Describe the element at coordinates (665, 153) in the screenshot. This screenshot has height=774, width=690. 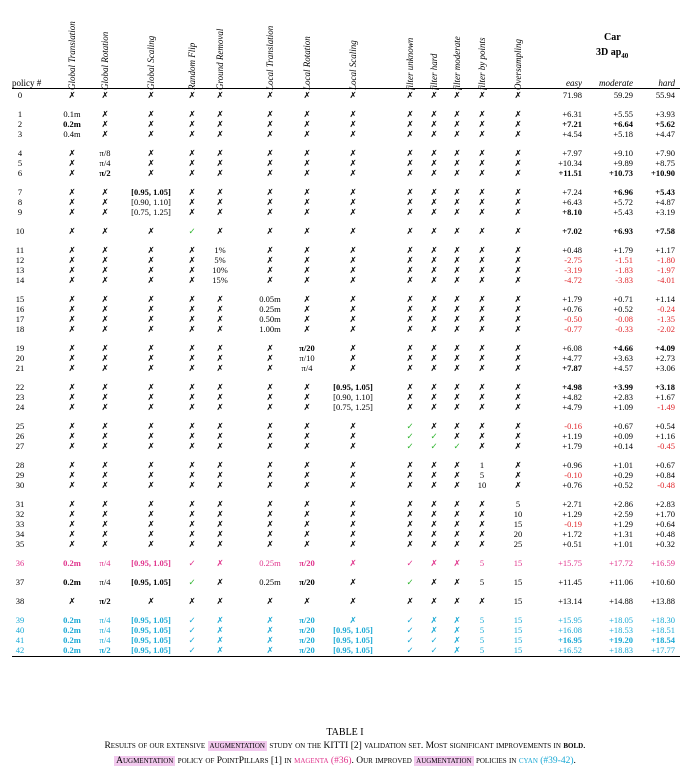
I see `score-hard: +7.90` at that location.